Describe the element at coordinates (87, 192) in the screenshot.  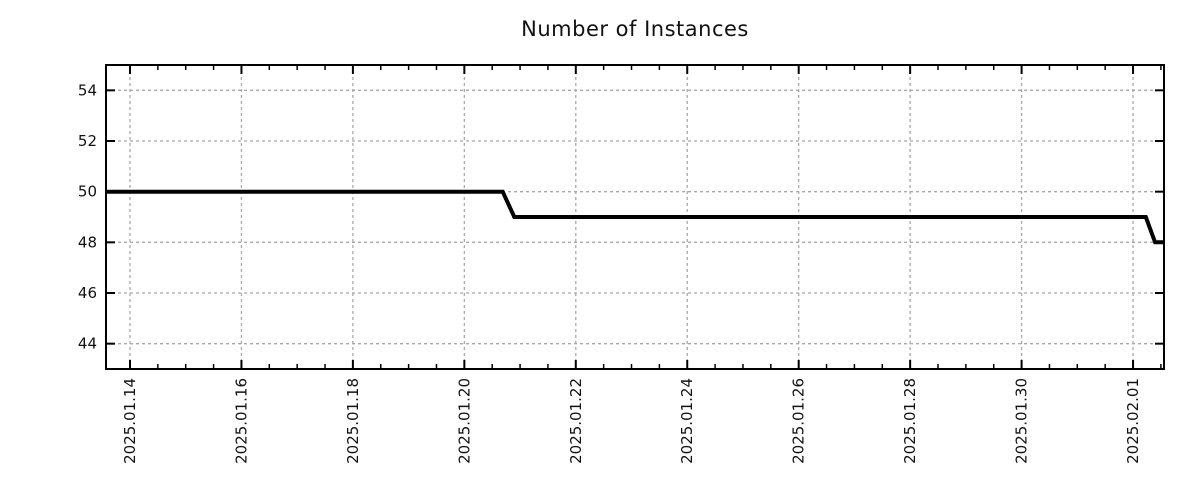
I see `y-tick-label: 50` at that location.